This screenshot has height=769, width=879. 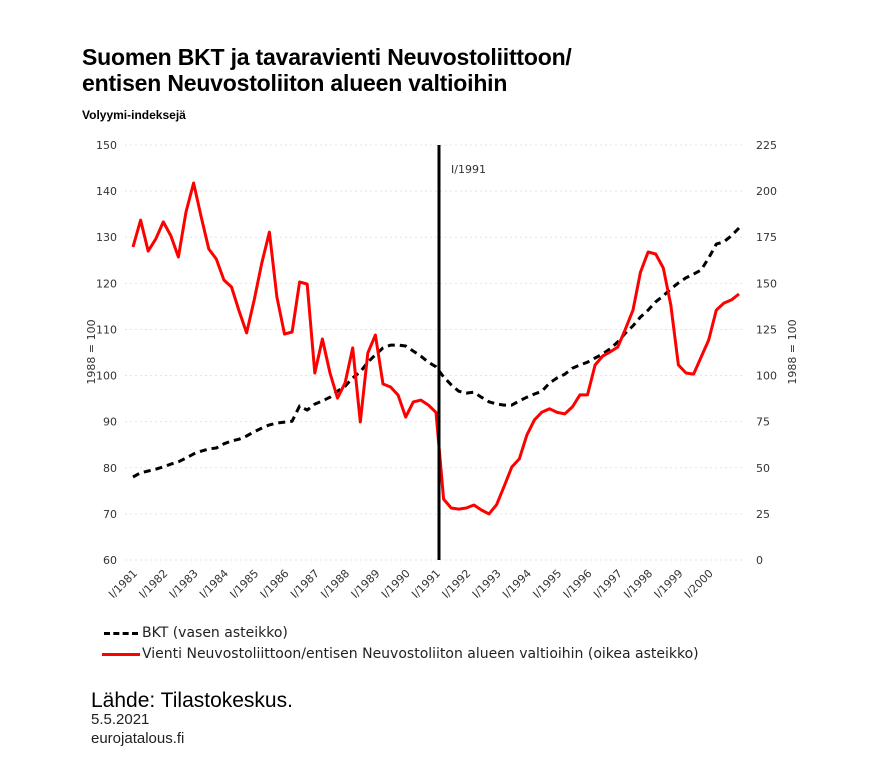 What do you see at coordinates (426, 584) in the screenshot?
I see `x-tick-label: I/1991` at bounding box center [426, 584].